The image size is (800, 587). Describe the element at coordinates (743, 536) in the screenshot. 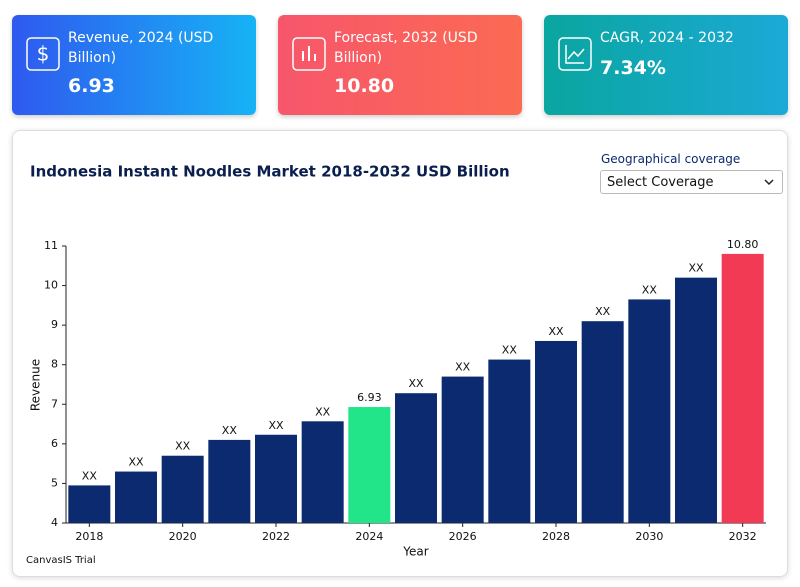

I see `x-tick-label: 2032` at that location.